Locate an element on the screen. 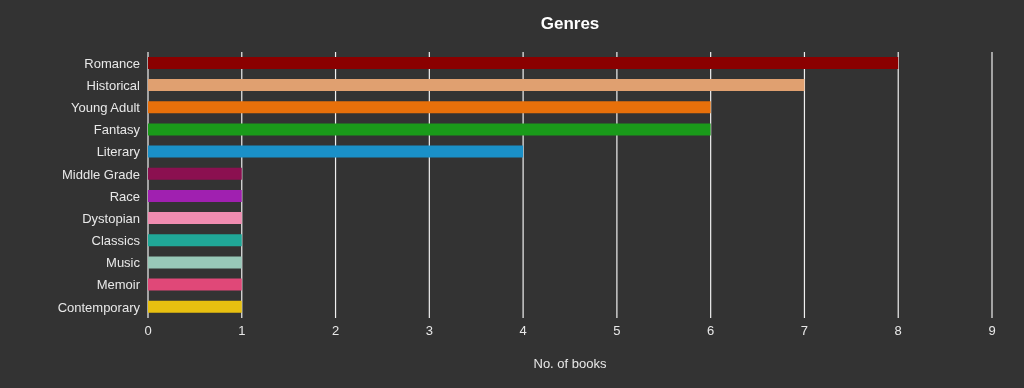 The image size is (1024, 388). x-tick-label: 3 is located at coordinates (429, 331).